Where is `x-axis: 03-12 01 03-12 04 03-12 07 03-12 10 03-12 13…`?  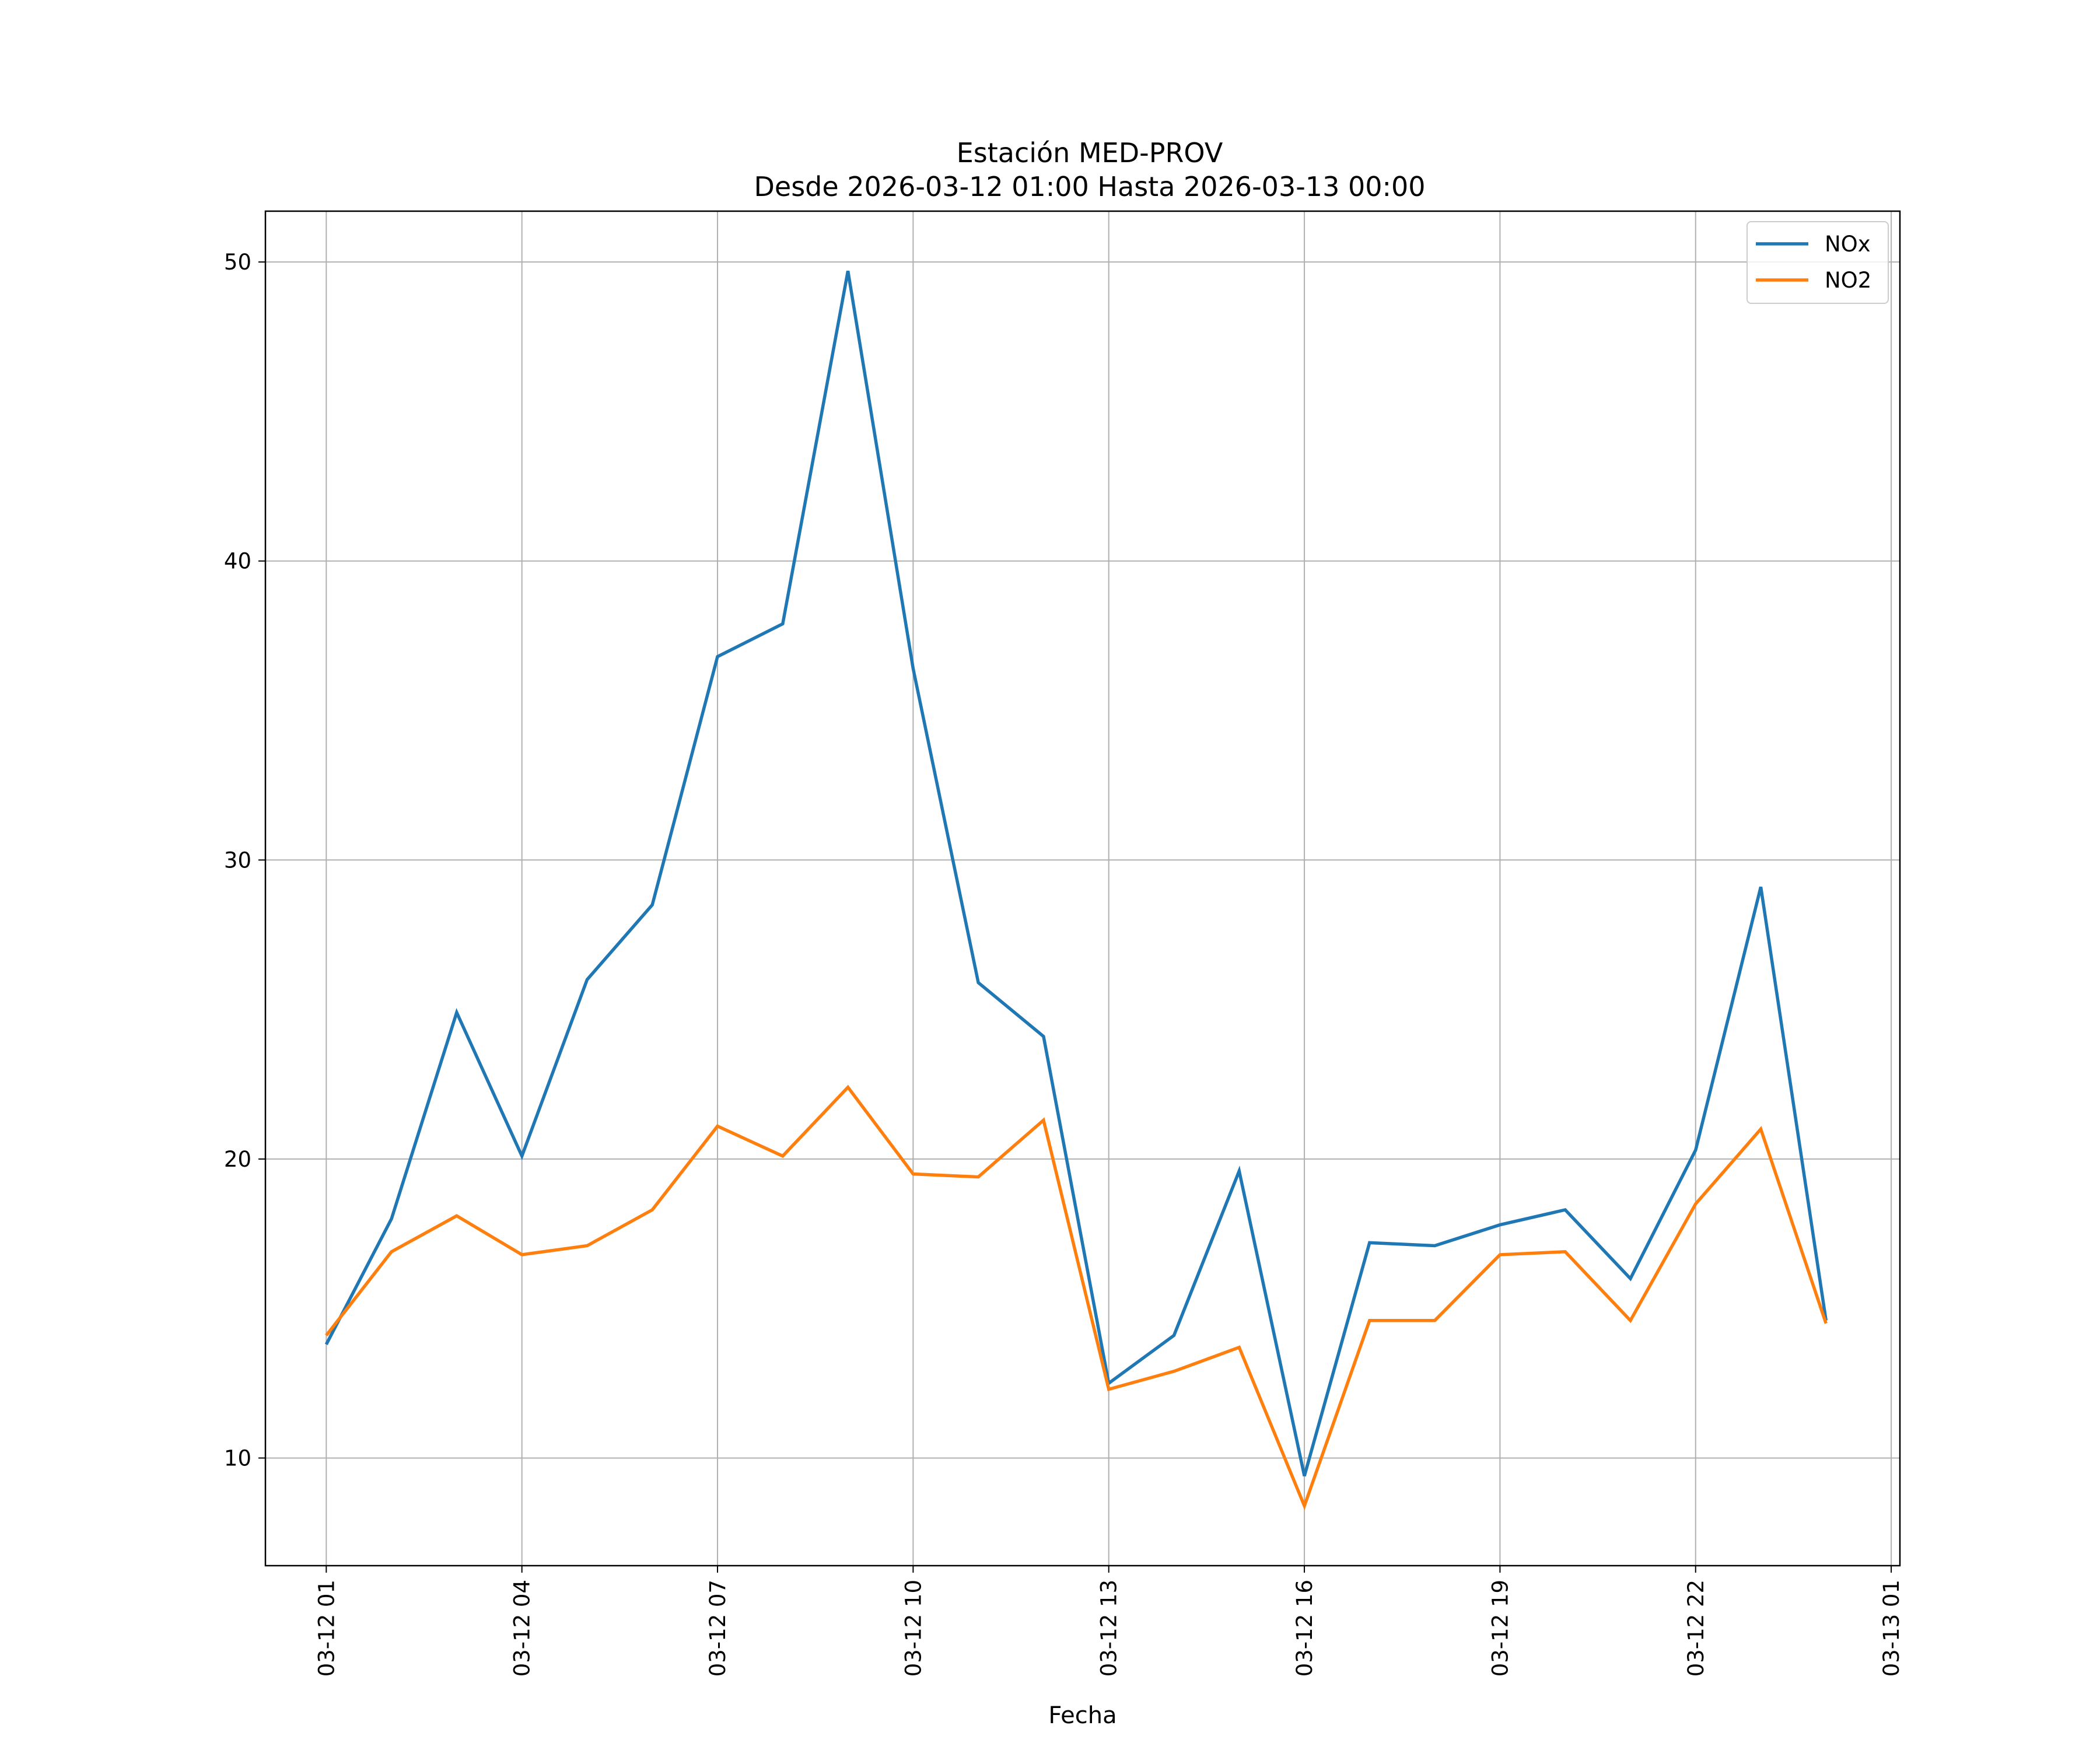
x-axis: 03-12 01 03-12 04 03-12 07 03-12 10 03-12 13… is located at coordinates (1109, 1621).